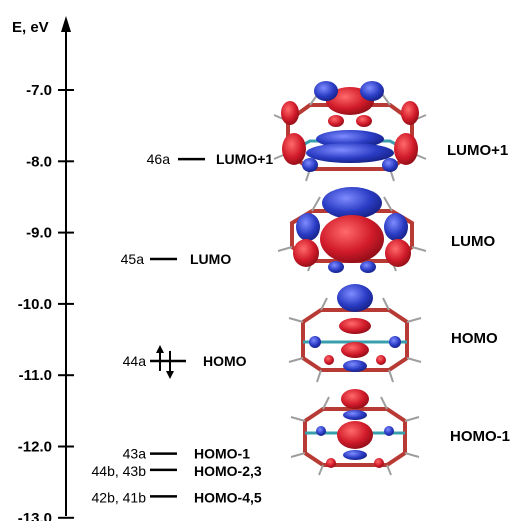 The width and height of the screenshot is (525, 521). I want to click on orbital-label-homo: HOMO, so click(474, 338).